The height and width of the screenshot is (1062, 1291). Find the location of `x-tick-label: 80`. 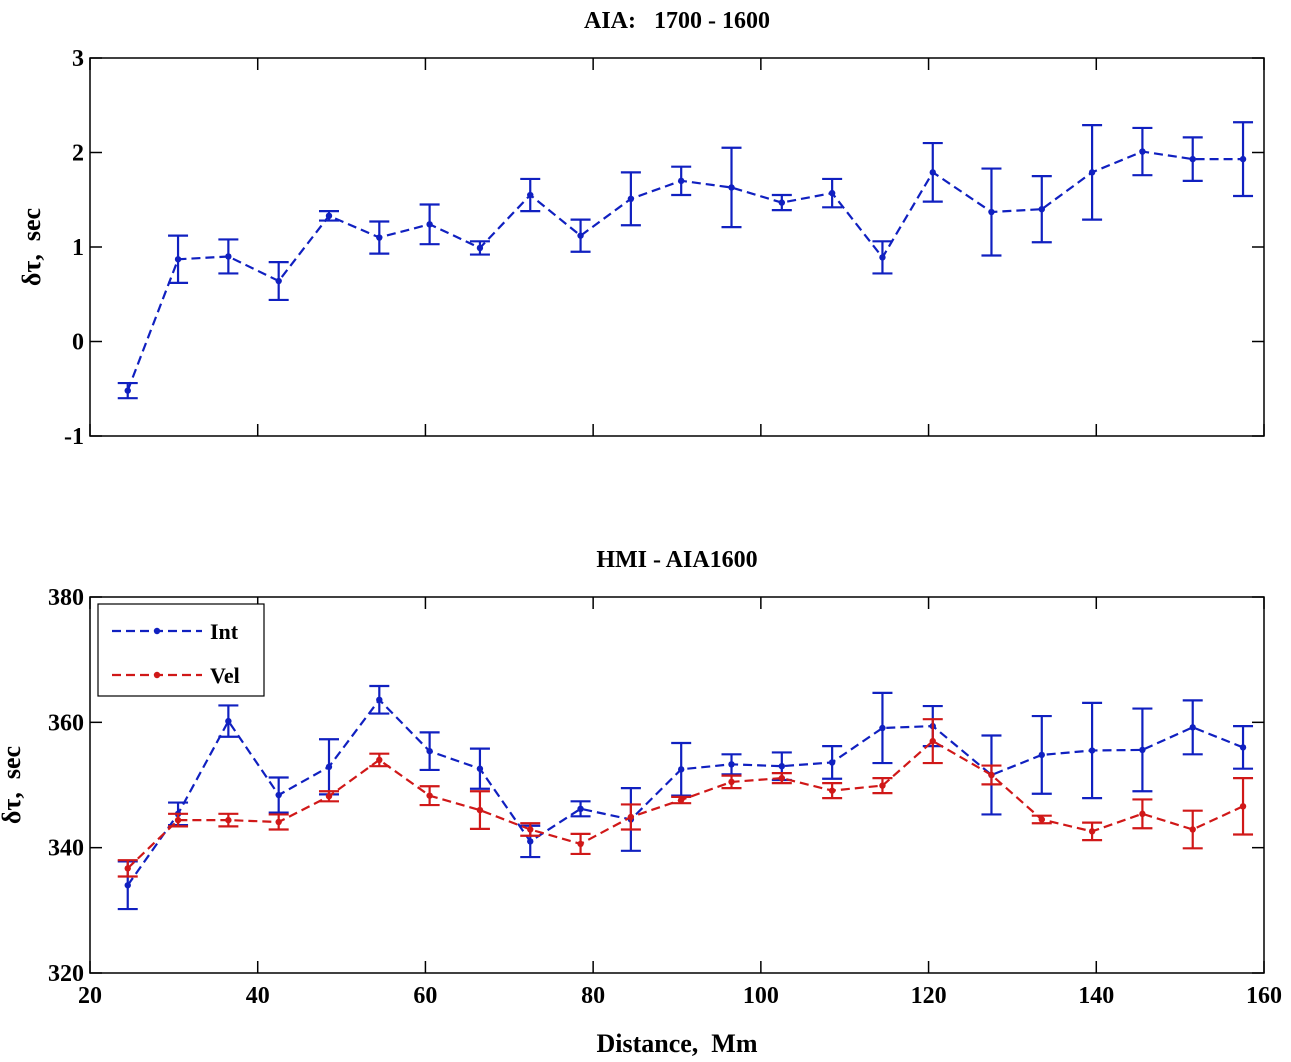

x-tick-label: 80 is located at coordinates (593, 996).